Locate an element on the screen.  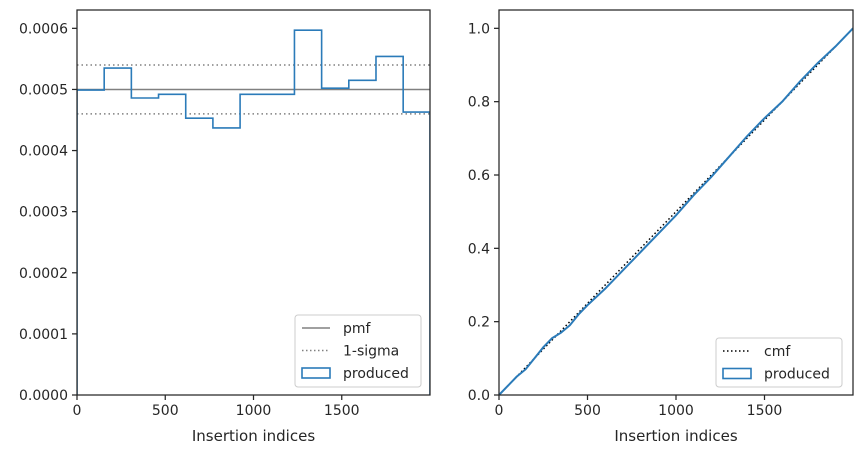
y-tick-label: 0.4 is located at coordinates (479, 249).